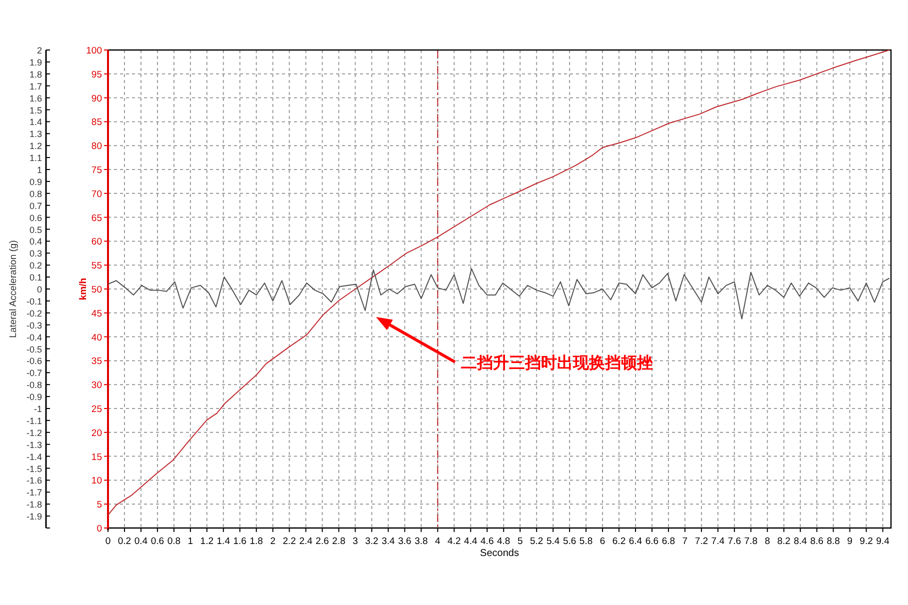 This screenshot has width=908, height=605. Describe the element at coordinates (35, 122) in the screenshot. I see `y2-tick-label: 1.4` at that location.